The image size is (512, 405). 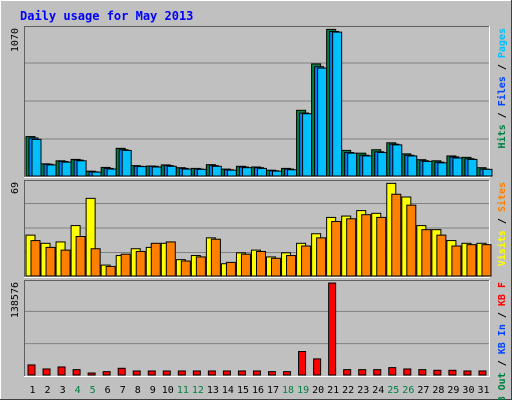 What do you see at coordinates (423, 390) in the screenshot?
I see `x-tick-label-day-27: 27` at bounding box center [423, 390].